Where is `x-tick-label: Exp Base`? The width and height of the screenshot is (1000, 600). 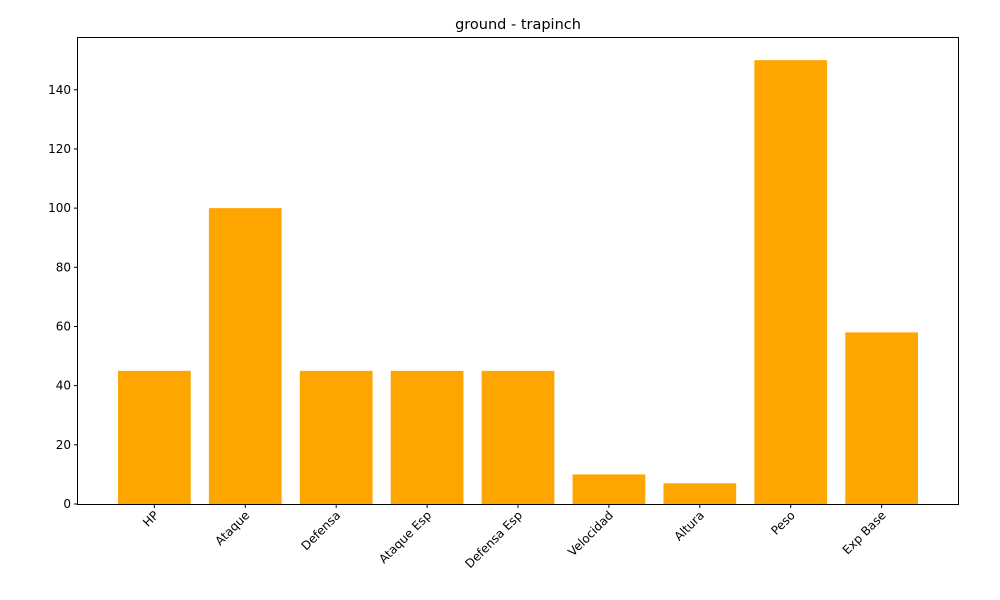
x-tick-label: Exp Base is located at coordinates (864, 532).